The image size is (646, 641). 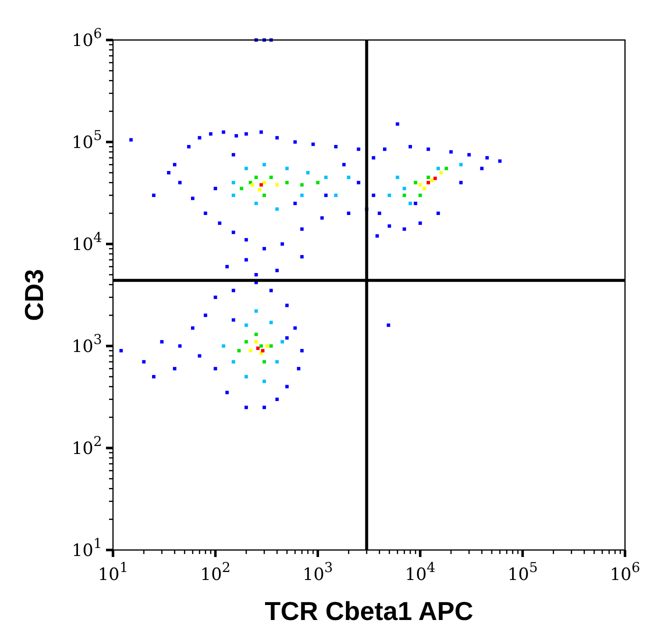 What do you see at coordinates (625, 572) in the screenshot?
I see `x-tick-label: 10$^{6}$` at bounding box center [625, 572].